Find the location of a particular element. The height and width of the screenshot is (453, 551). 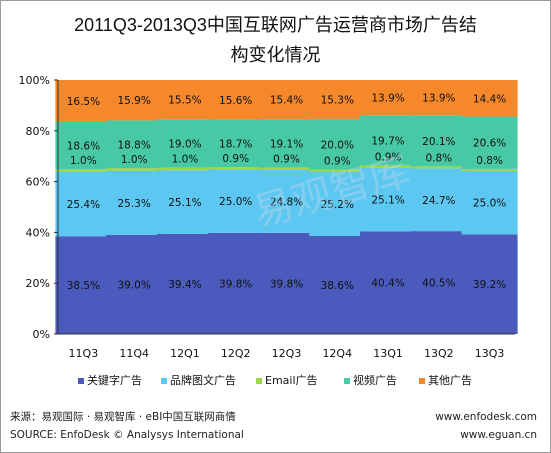

y-tick-label: 40% is located at coordinates (38, 232).